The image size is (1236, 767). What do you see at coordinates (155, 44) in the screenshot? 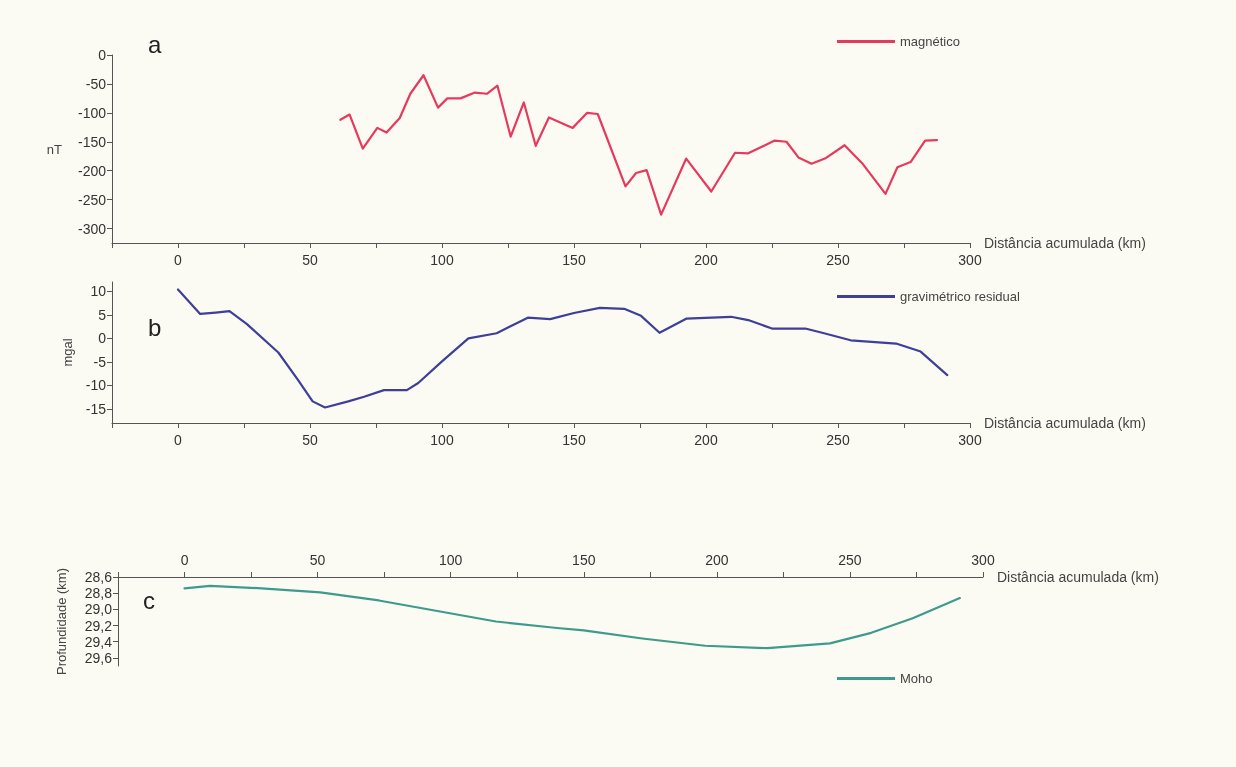
I see `annotation: a` at bounding box center [155, 44].